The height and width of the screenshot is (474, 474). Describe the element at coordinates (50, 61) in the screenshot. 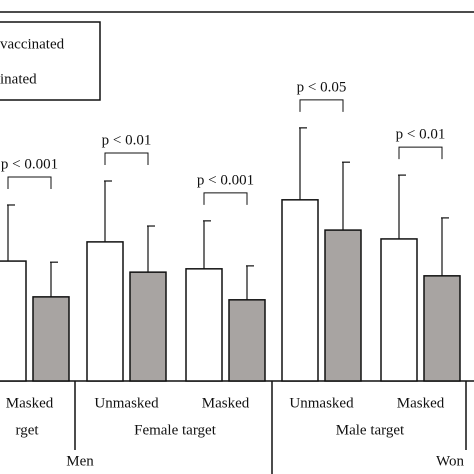

I see `legend-box` at that location.